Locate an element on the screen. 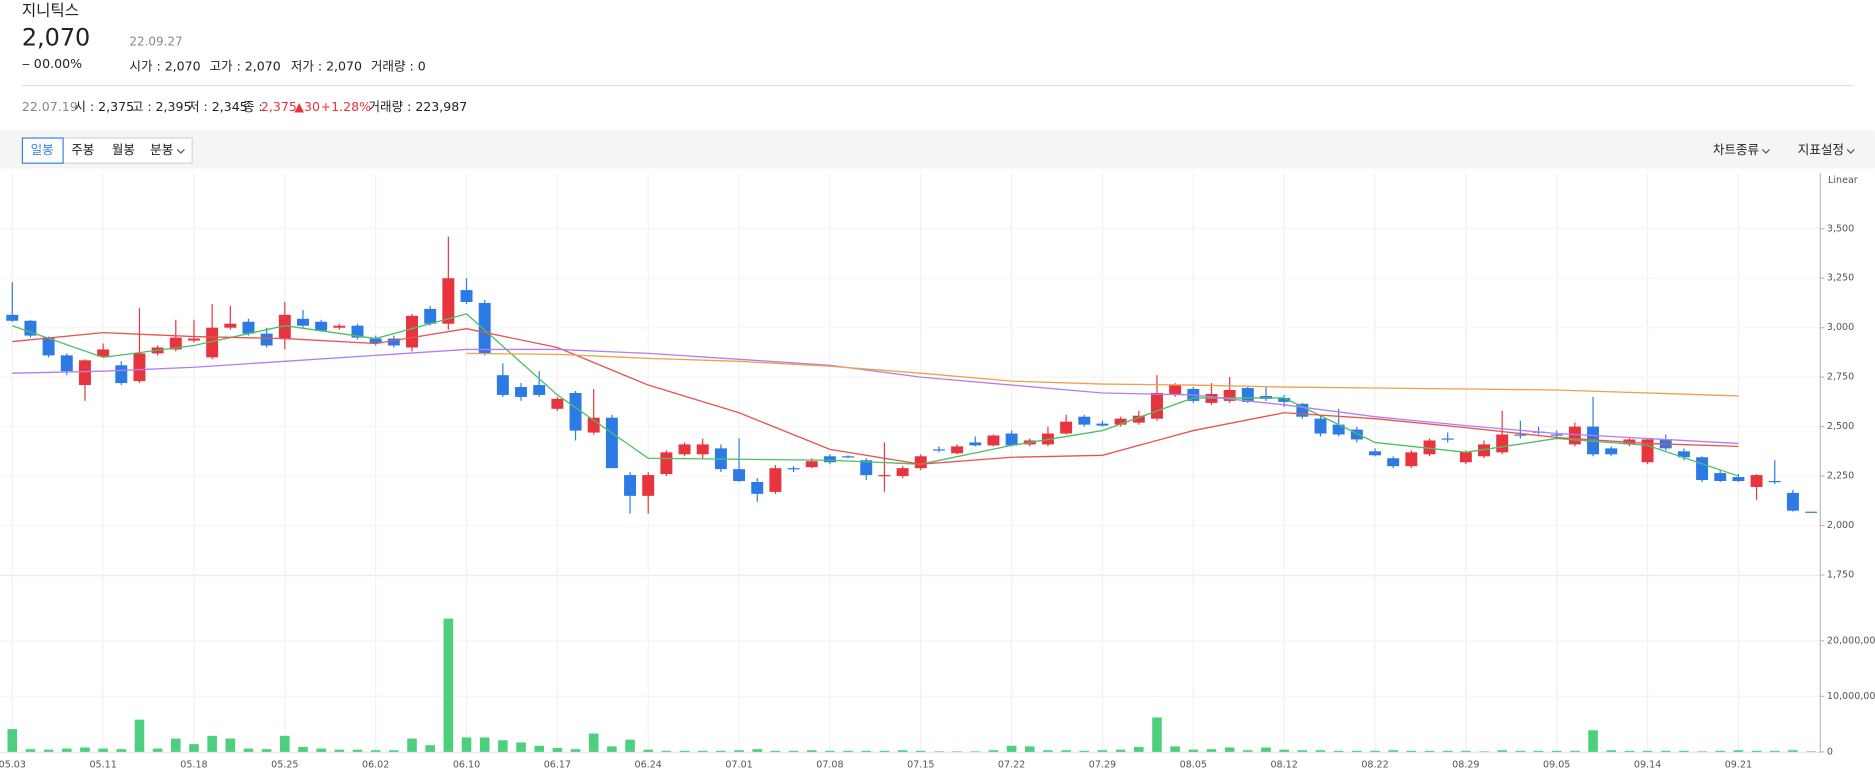  menu-button: 차트종류 is located at coordinates (1736, 149).